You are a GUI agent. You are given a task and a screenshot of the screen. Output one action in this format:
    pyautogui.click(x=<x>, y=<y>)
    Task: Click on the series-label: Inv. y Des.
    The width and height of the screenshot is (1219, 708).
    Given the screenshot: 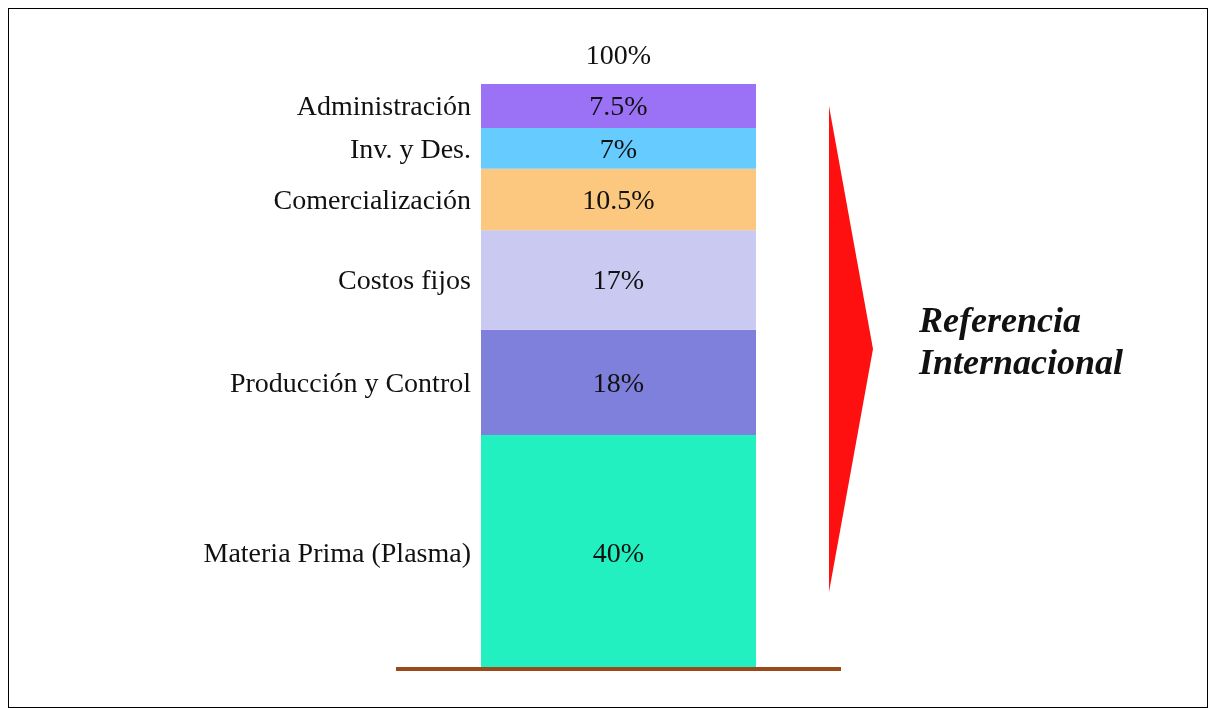 What is the action you would take?
    pyautogui.click(x=410, y=148)
    